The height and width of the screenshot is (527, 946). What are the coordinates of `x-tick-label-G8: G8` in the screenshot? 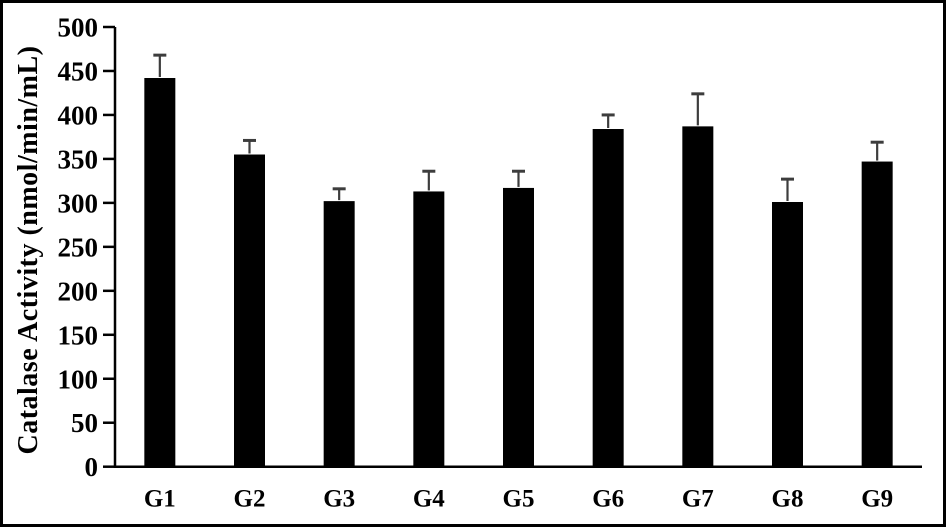 It's located at (788, 499).